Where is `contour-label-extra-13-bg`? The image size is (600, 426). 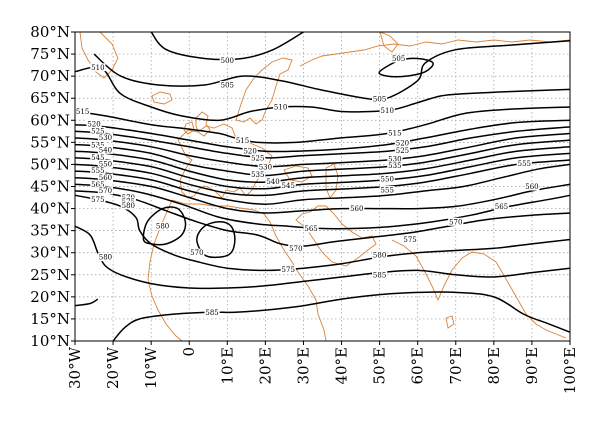 contour-label-extra-13-bg is located at coordinates (311, 228).